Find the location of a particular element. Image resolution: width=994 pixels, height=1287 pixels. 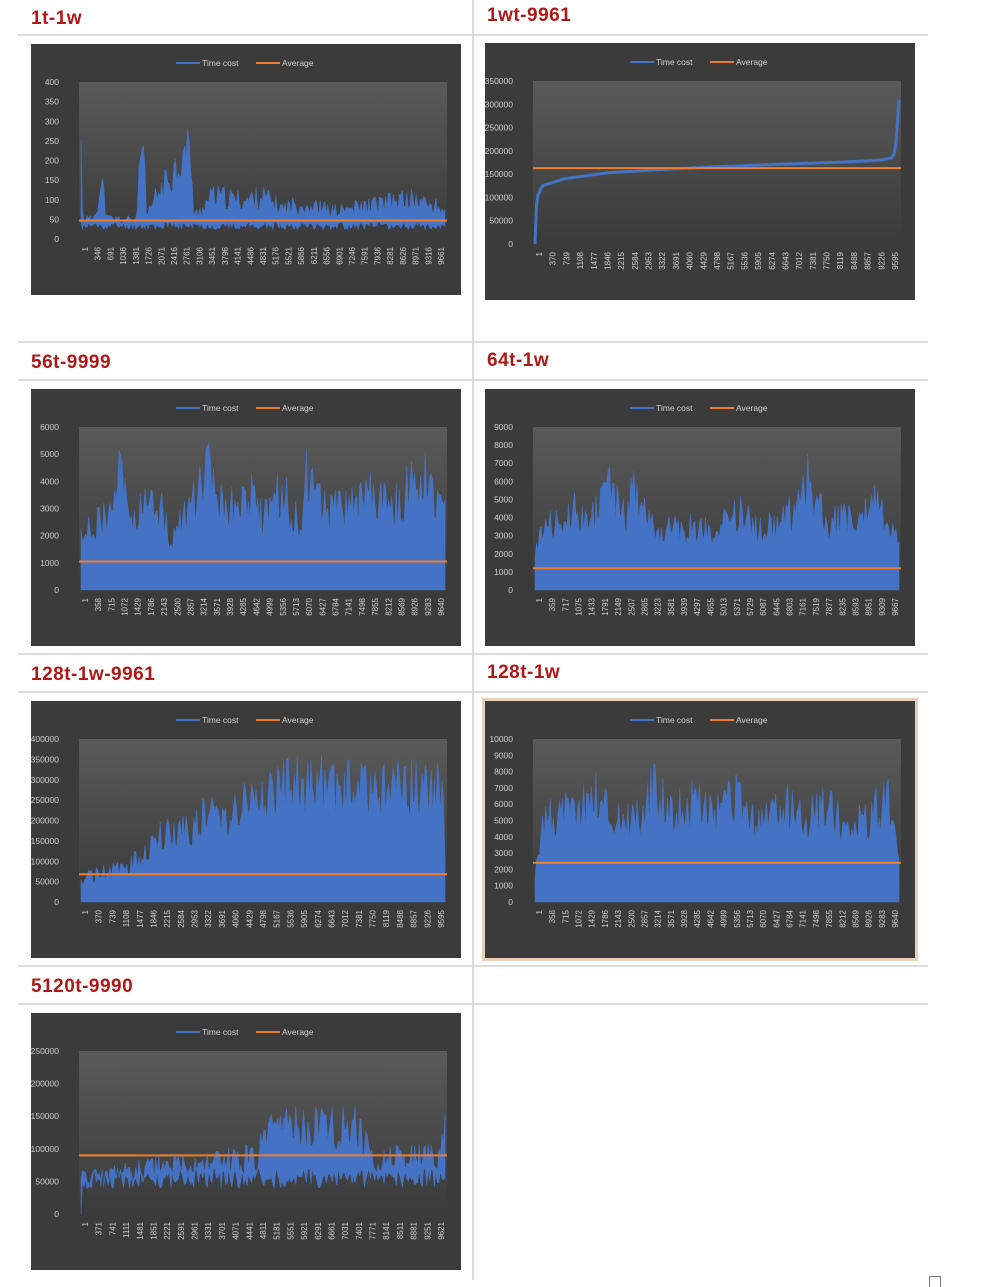

x-tick-label: 3322 is located at coordinates (662, 260).